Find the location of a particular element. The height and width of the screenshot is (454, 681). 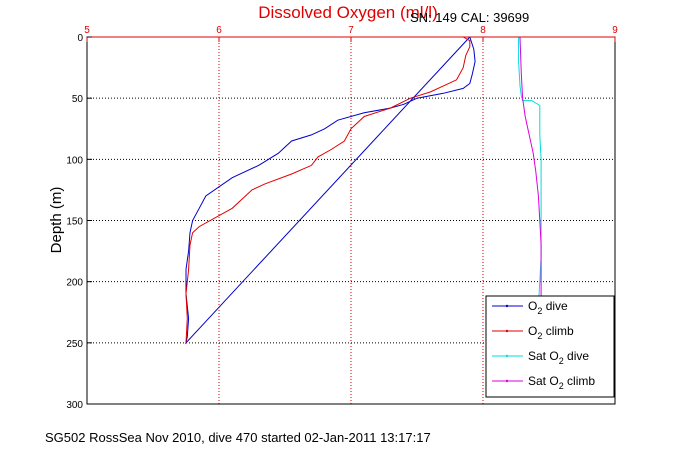

x-axis-ticks: 5 6 7 8 9 is located at coordinates (351, 33).